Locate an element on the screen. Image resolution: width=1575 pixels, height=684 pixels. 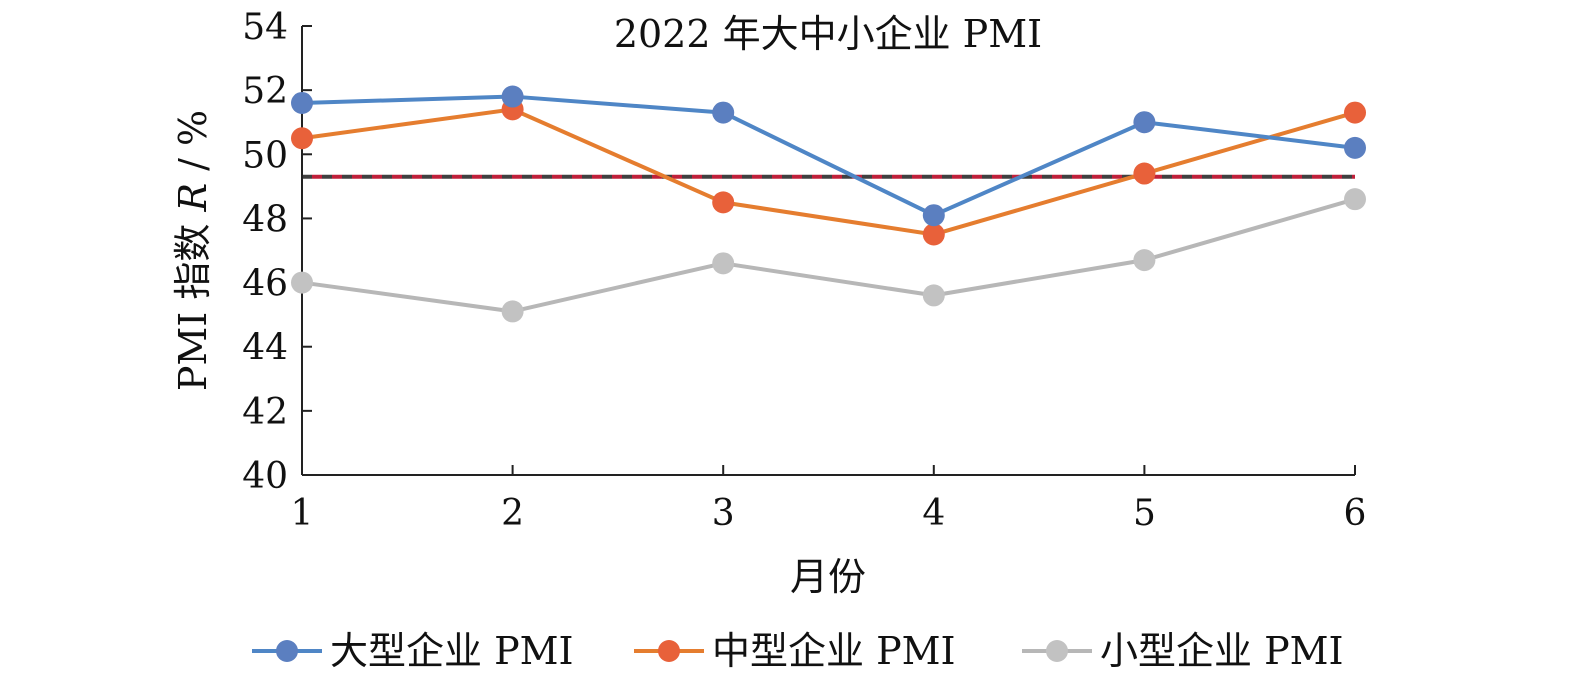
x-tick-label: 3 is located at coordinates (723, 513).